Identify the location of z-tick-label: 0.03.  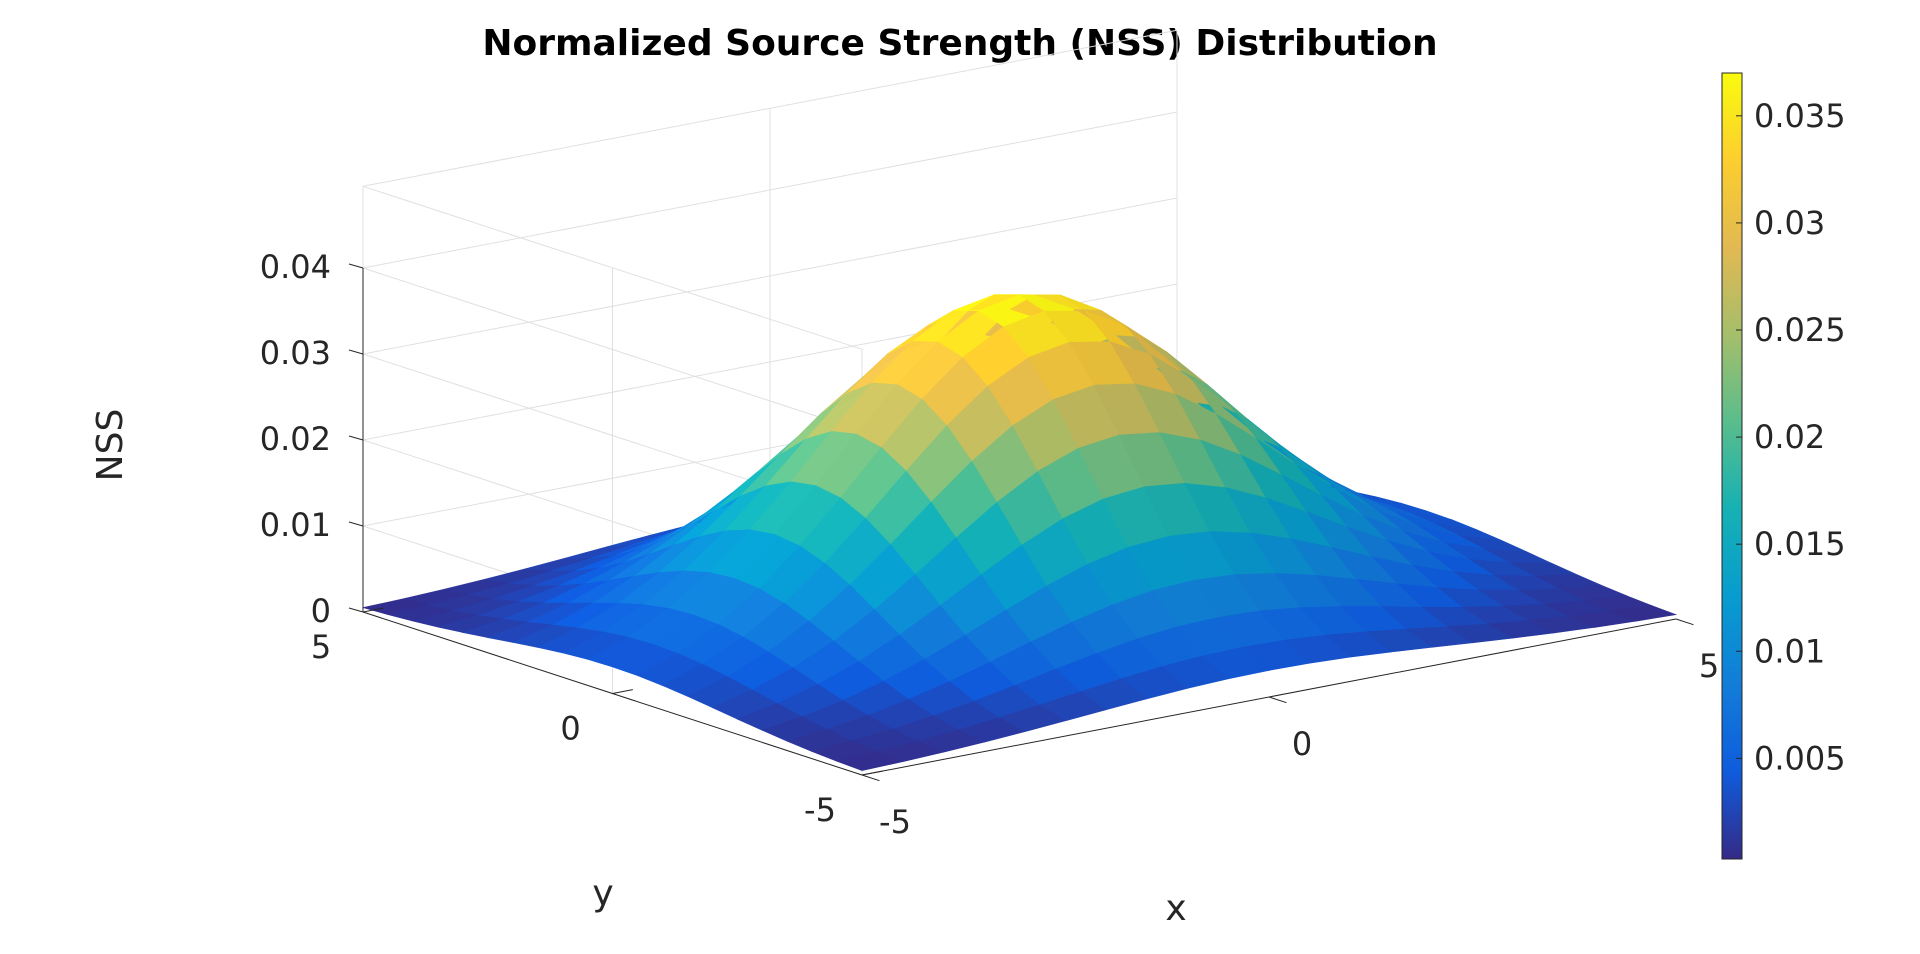
(295, 353).